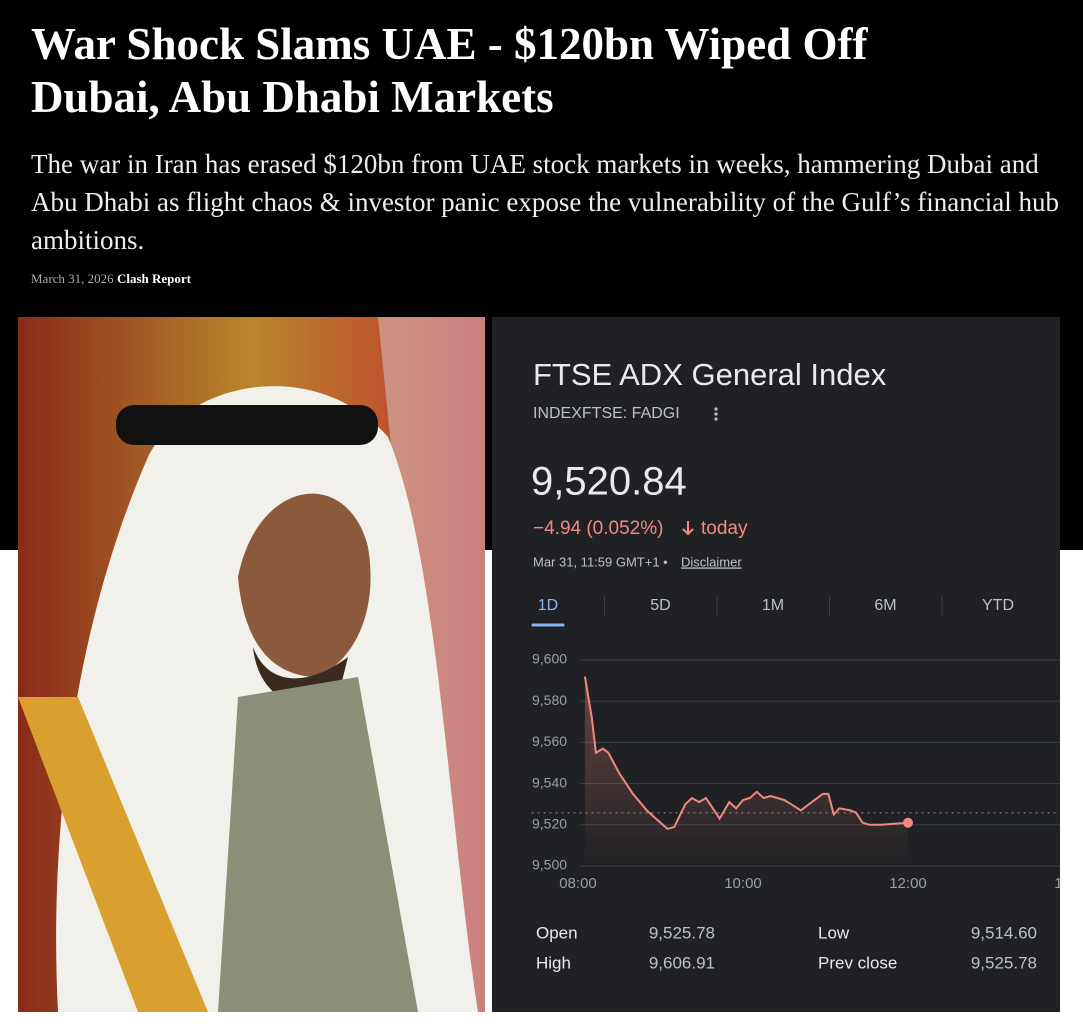  Describe the element at coordinates (710, 374) in the screenshot. I see `index-name: FTSE ADX General Index` at that location.